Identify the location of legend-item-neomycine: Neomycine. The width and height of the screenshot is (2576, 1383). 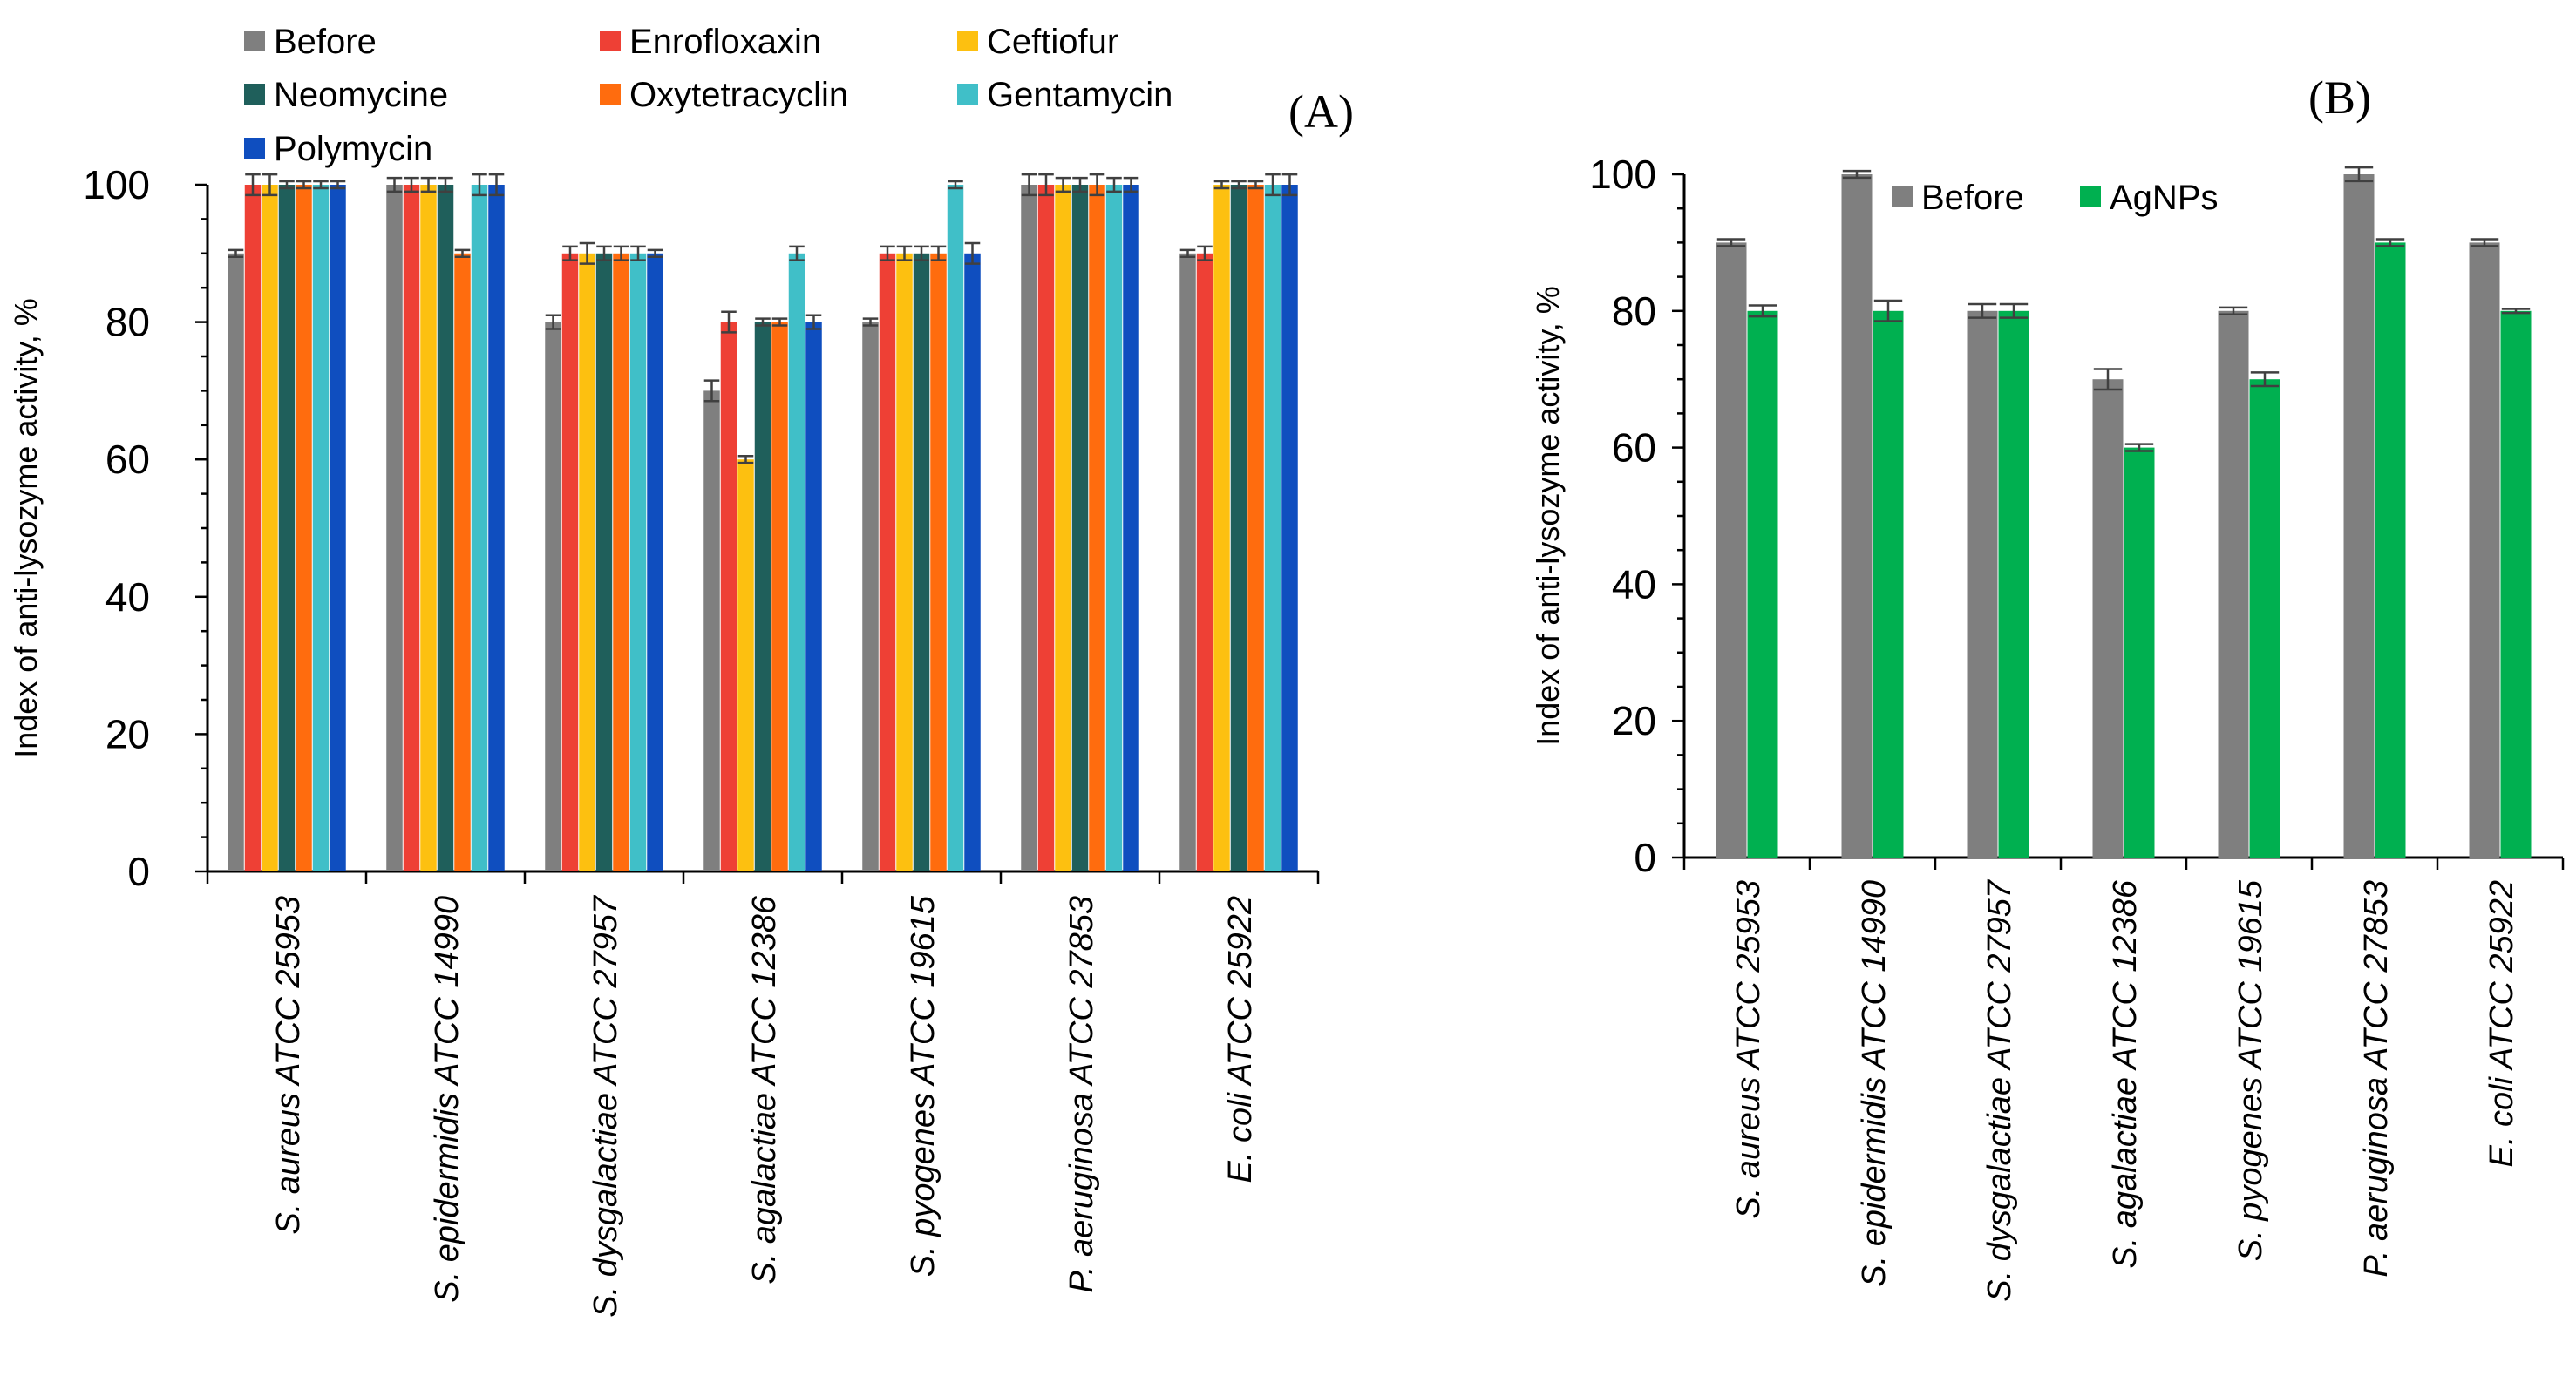
(346, 95).